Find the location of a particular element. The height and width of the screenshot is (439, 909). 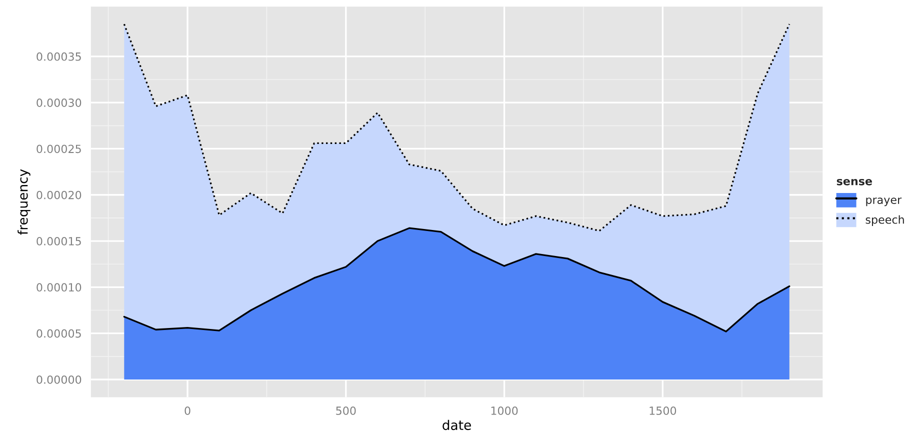

x-tick-label: 500 is located at coordinates (346, 410).